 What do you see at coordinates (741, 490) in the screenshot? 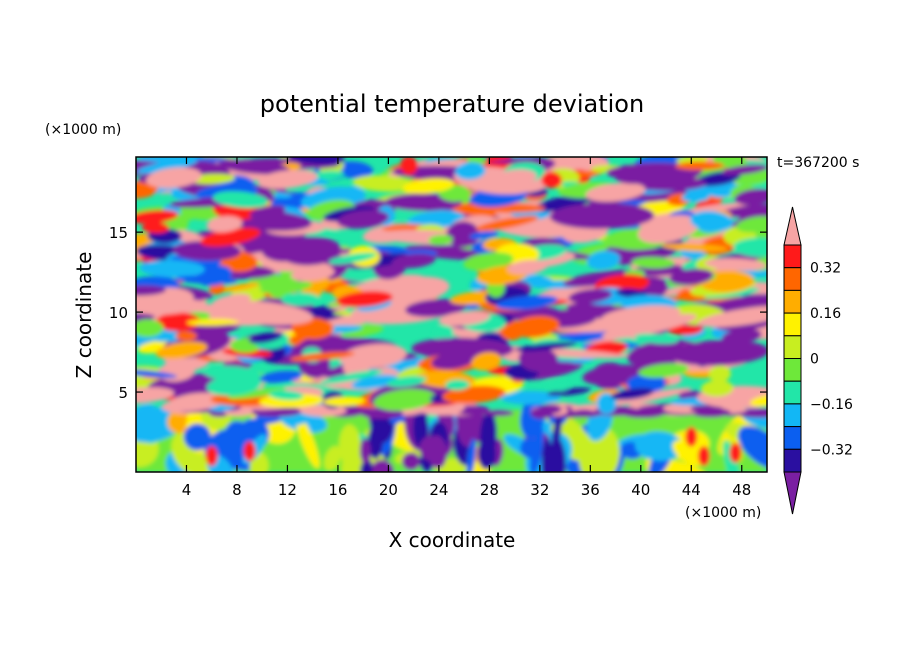
I see `x-tick-label: 48` at bounding box center [741, 490].